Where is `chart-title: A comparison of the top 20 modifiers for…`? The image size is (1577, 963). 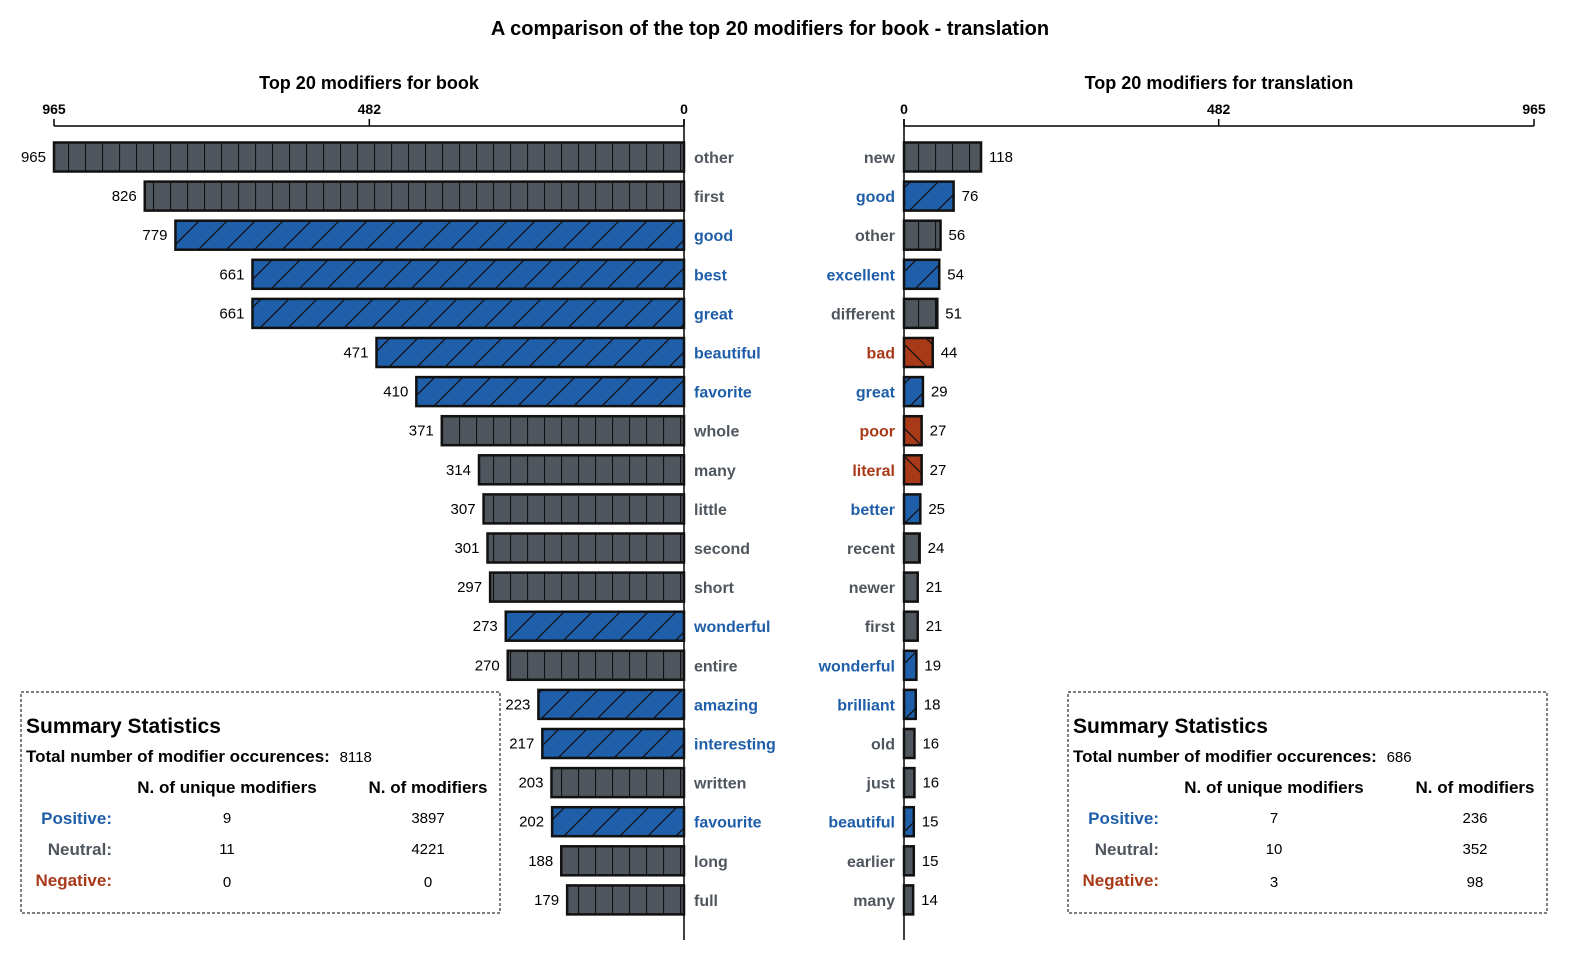 chart-title: A comparison of the top 20 modifiers for… is located at coordinates (770, 29).